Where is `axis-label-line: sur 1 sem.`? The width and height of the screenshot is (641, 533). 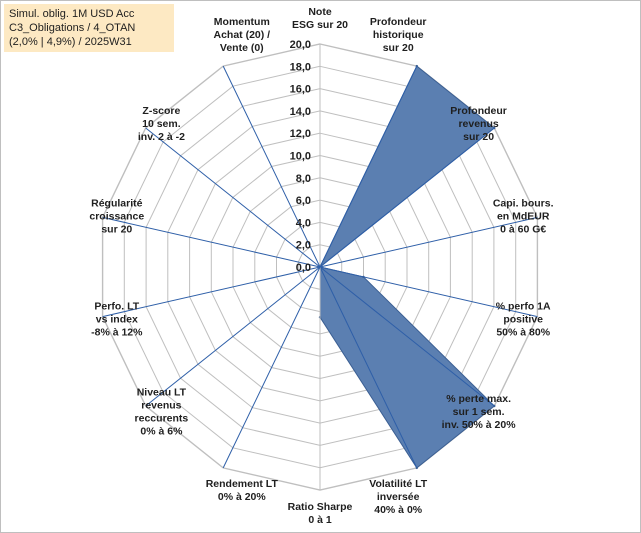
axis-label-line: sur 1 sem. is located at coordinates (479, 412).